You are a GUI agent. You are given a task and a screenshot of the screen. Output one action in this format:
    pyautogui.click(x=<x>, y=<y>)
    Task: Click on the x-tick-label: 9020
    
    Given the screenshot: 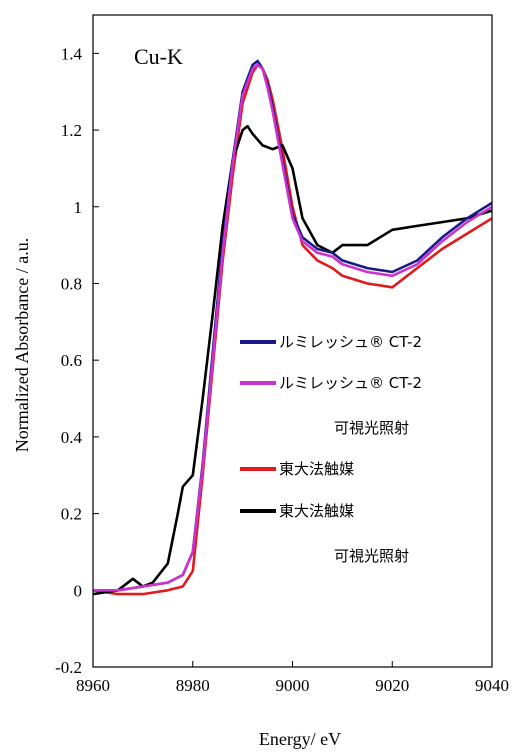 What is the action you would take?
    pyautogui.click(x=392, y=685)
    